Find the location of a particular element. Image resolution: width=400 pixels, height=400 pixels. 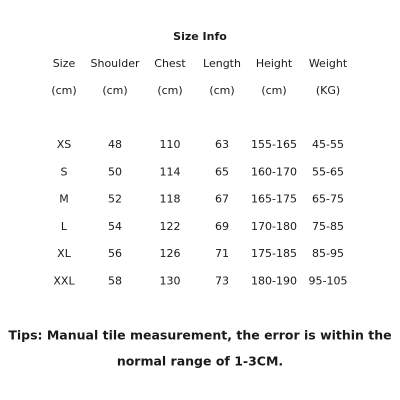

table-cell: 52 is located at coordinates (115, 199).